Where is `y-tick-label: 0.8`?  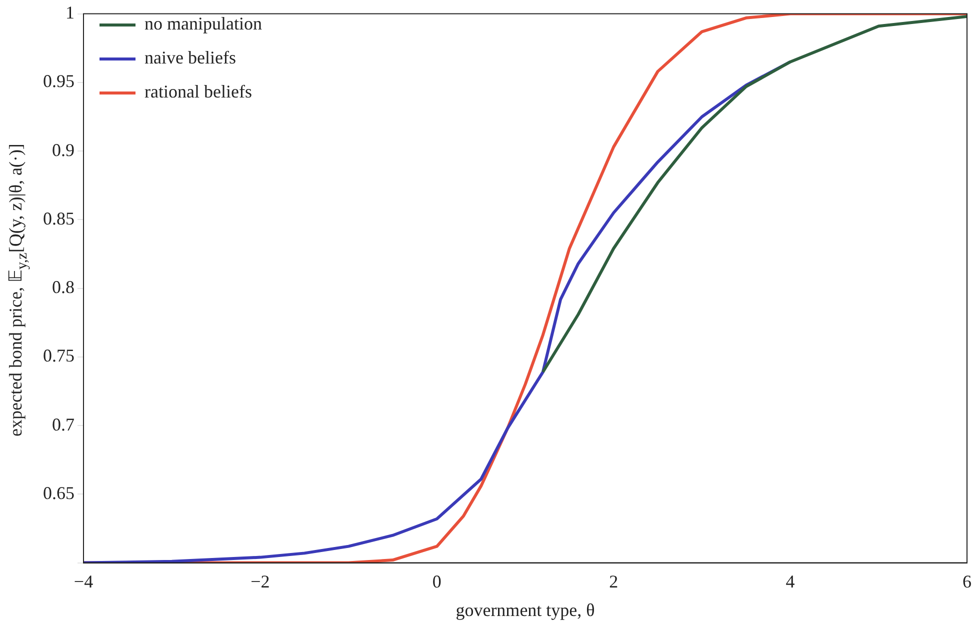 y-tick-label: 0.8 is located at coordinates (63, 287).